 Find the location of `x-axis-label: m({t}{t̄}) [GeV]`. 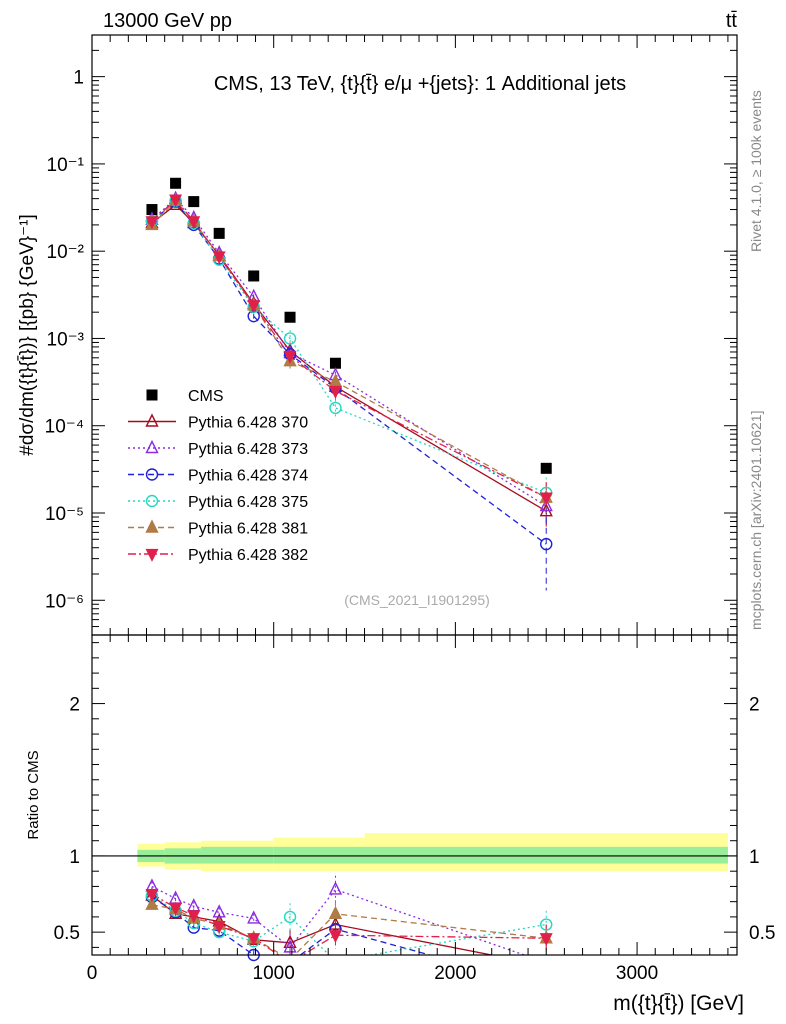

x-axis-label: m({t}{t̄}) [GeV] is located at coordinates (678, 1003).